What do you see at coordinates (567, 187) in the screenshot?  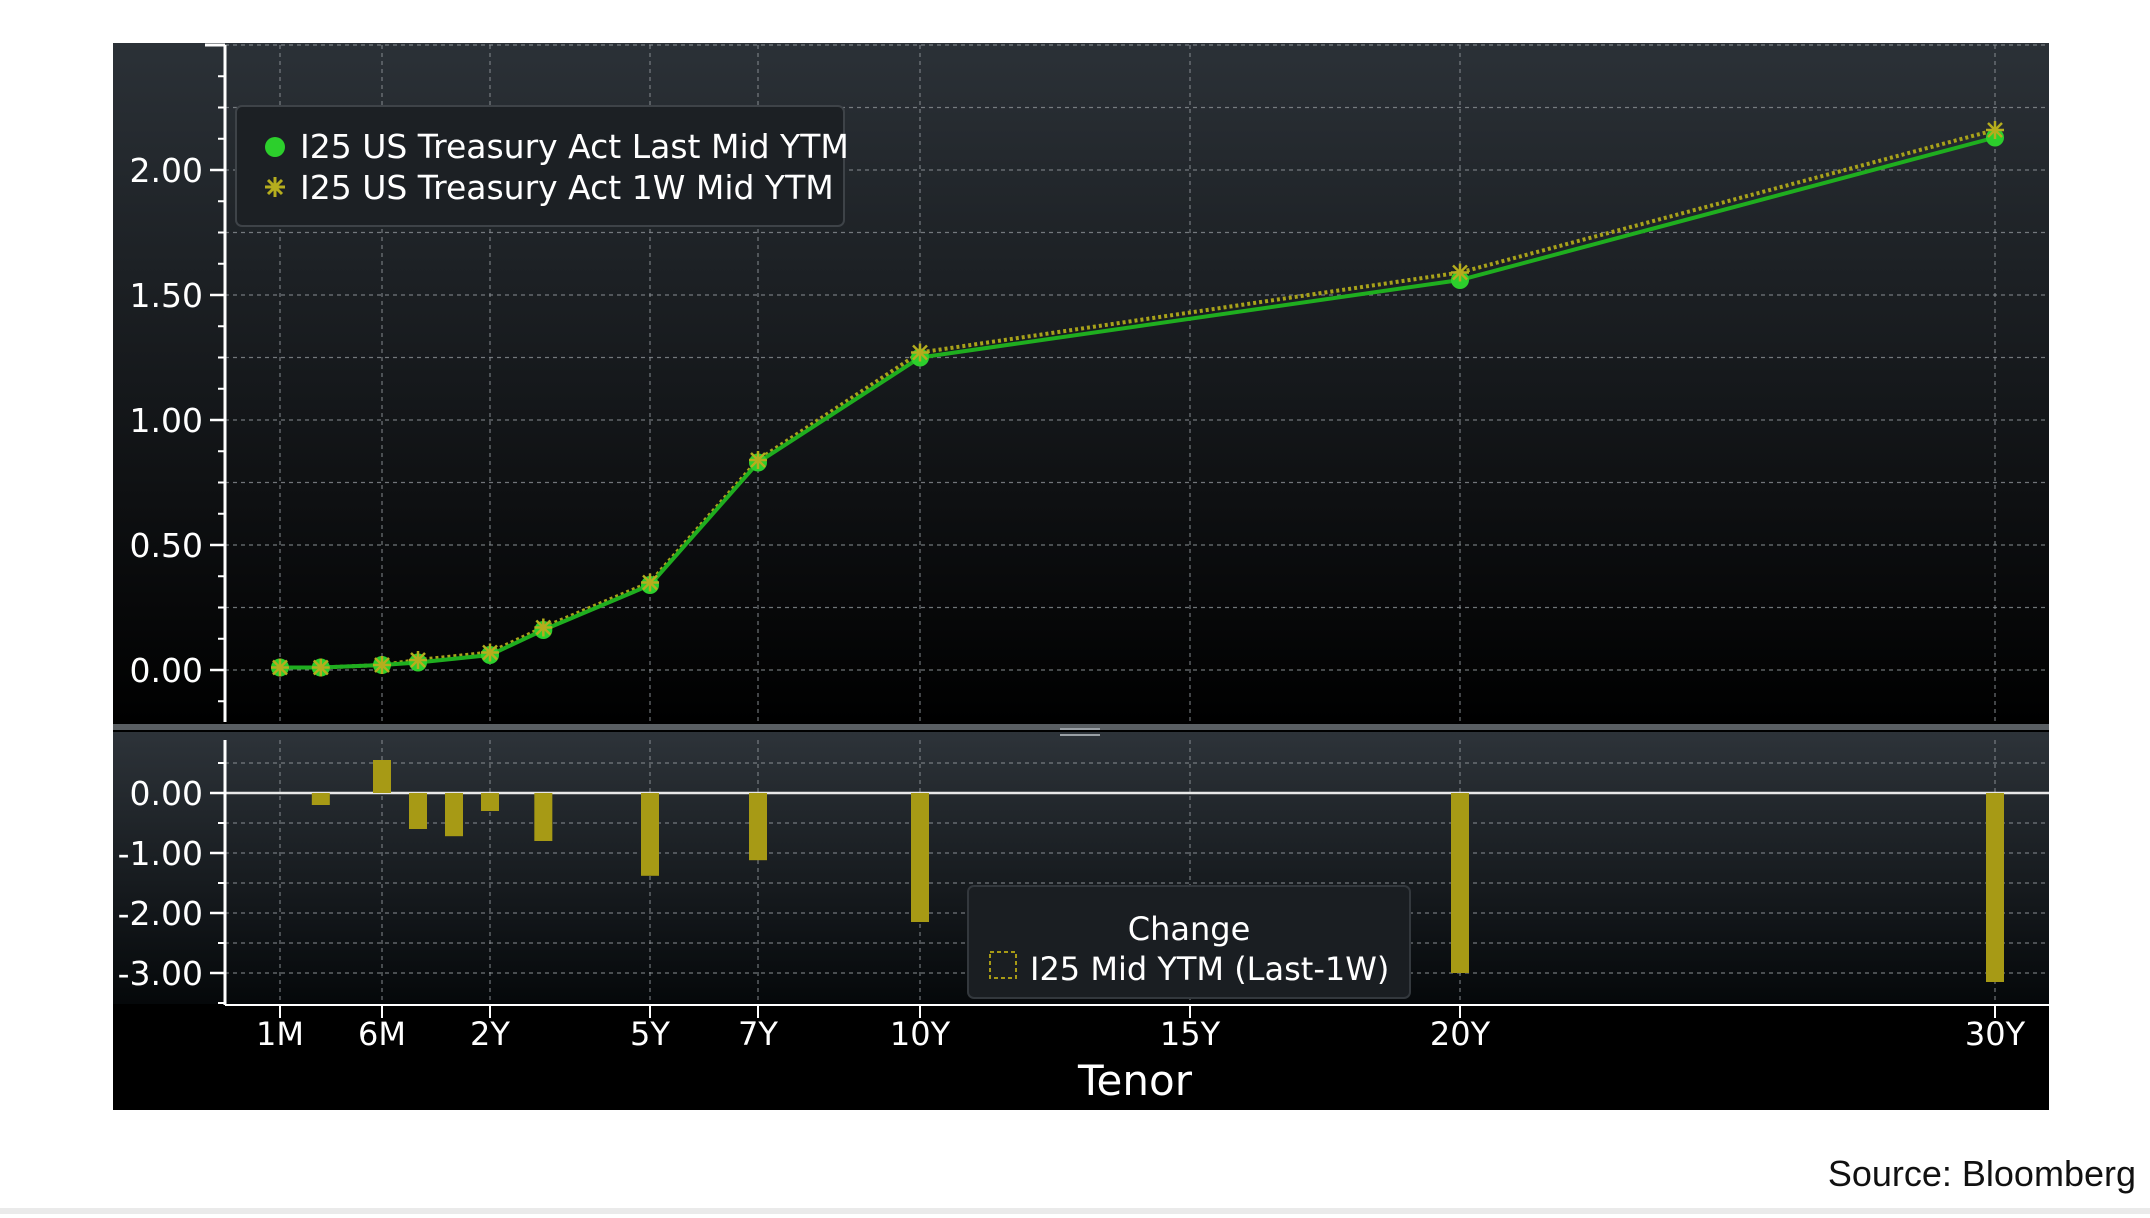 I see `legend-week-label: I25 US Treasury Act 1W Mid YTM` at bounding box center [567, 187].